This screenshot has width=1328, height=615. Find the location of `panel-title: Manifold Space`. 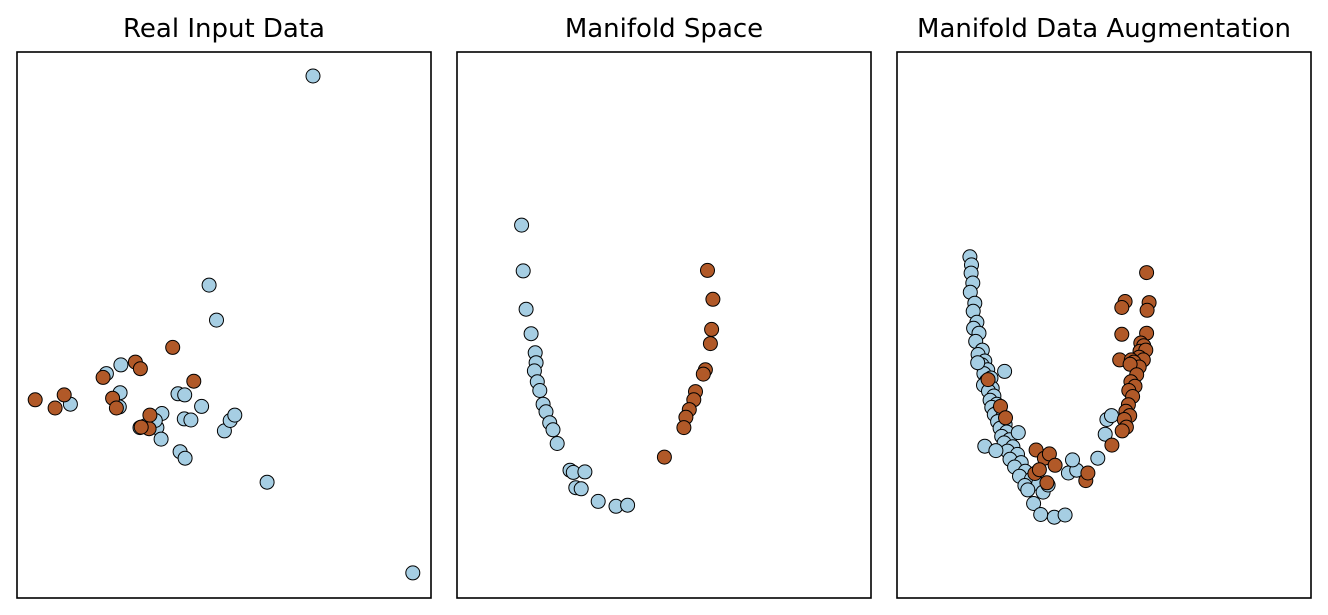

panel-title: Manifold Space is located at coordinates (664, 29).